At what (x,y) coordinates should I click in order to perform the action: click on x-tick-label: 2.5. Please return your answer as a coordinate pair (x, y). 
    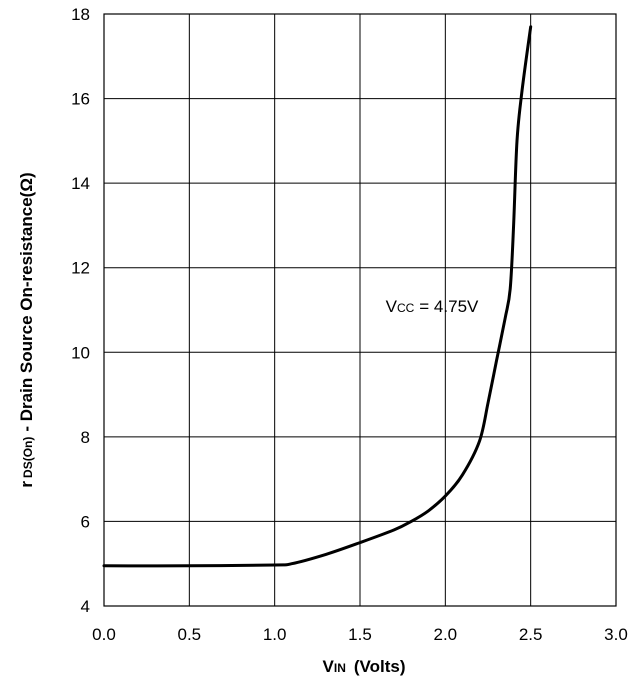
    Looking at the image, I should click on (531, 634).